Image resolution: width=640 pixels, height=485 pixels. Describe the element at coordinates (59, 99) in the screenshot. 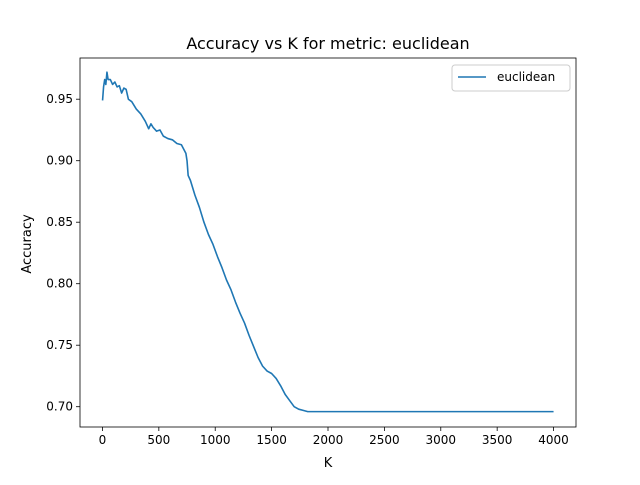

I see `y-tick-label: 0.95` at that location.